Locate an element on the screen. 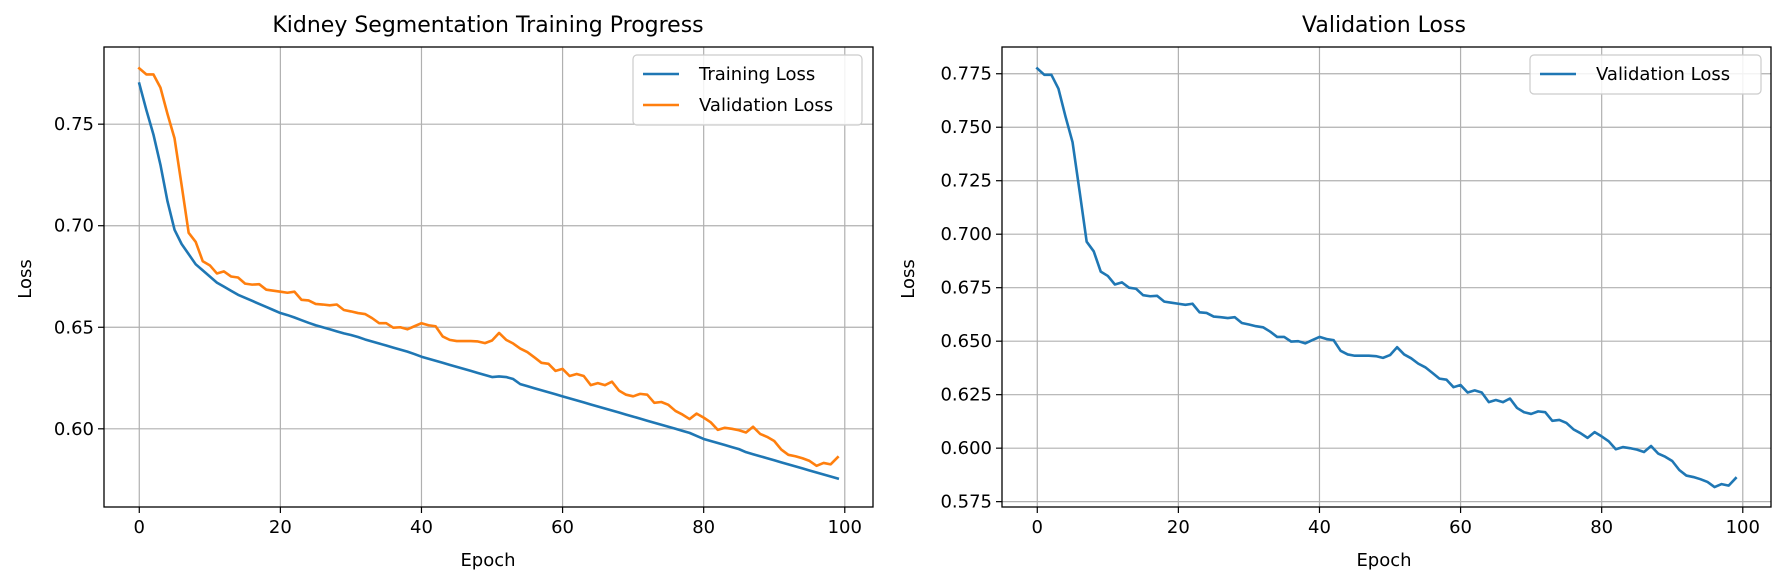  y-tick-label: 0.700 is located at coordinates (966, 234).